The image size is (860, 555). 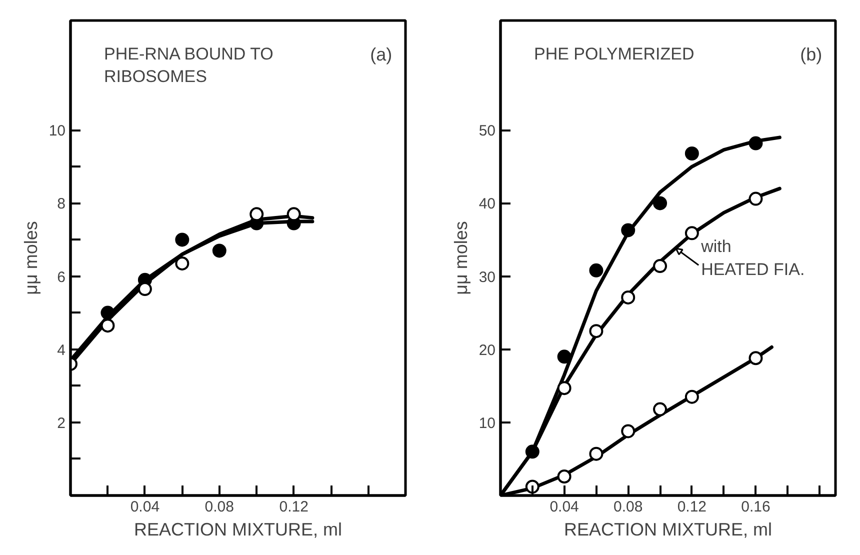 What do you see at coordinates (61, 204) in the screenshot?
I see `y-tick-label: 8` at bounding box center [61, 204].